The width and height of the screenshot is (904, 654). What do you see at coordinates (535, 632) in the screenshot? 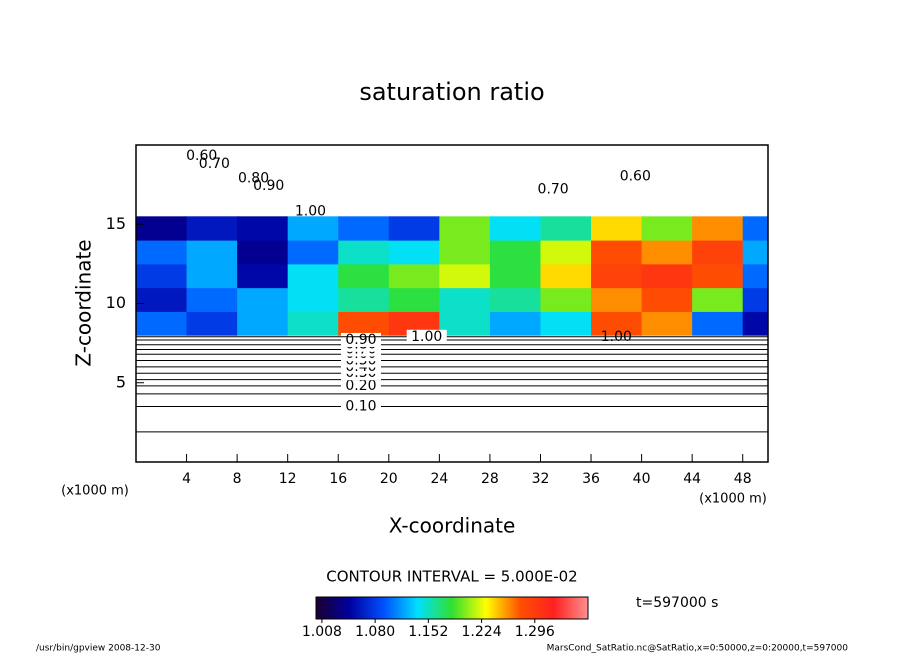
I see `colorbar-tick-label: 1.296` at bounding box center [535, 632].